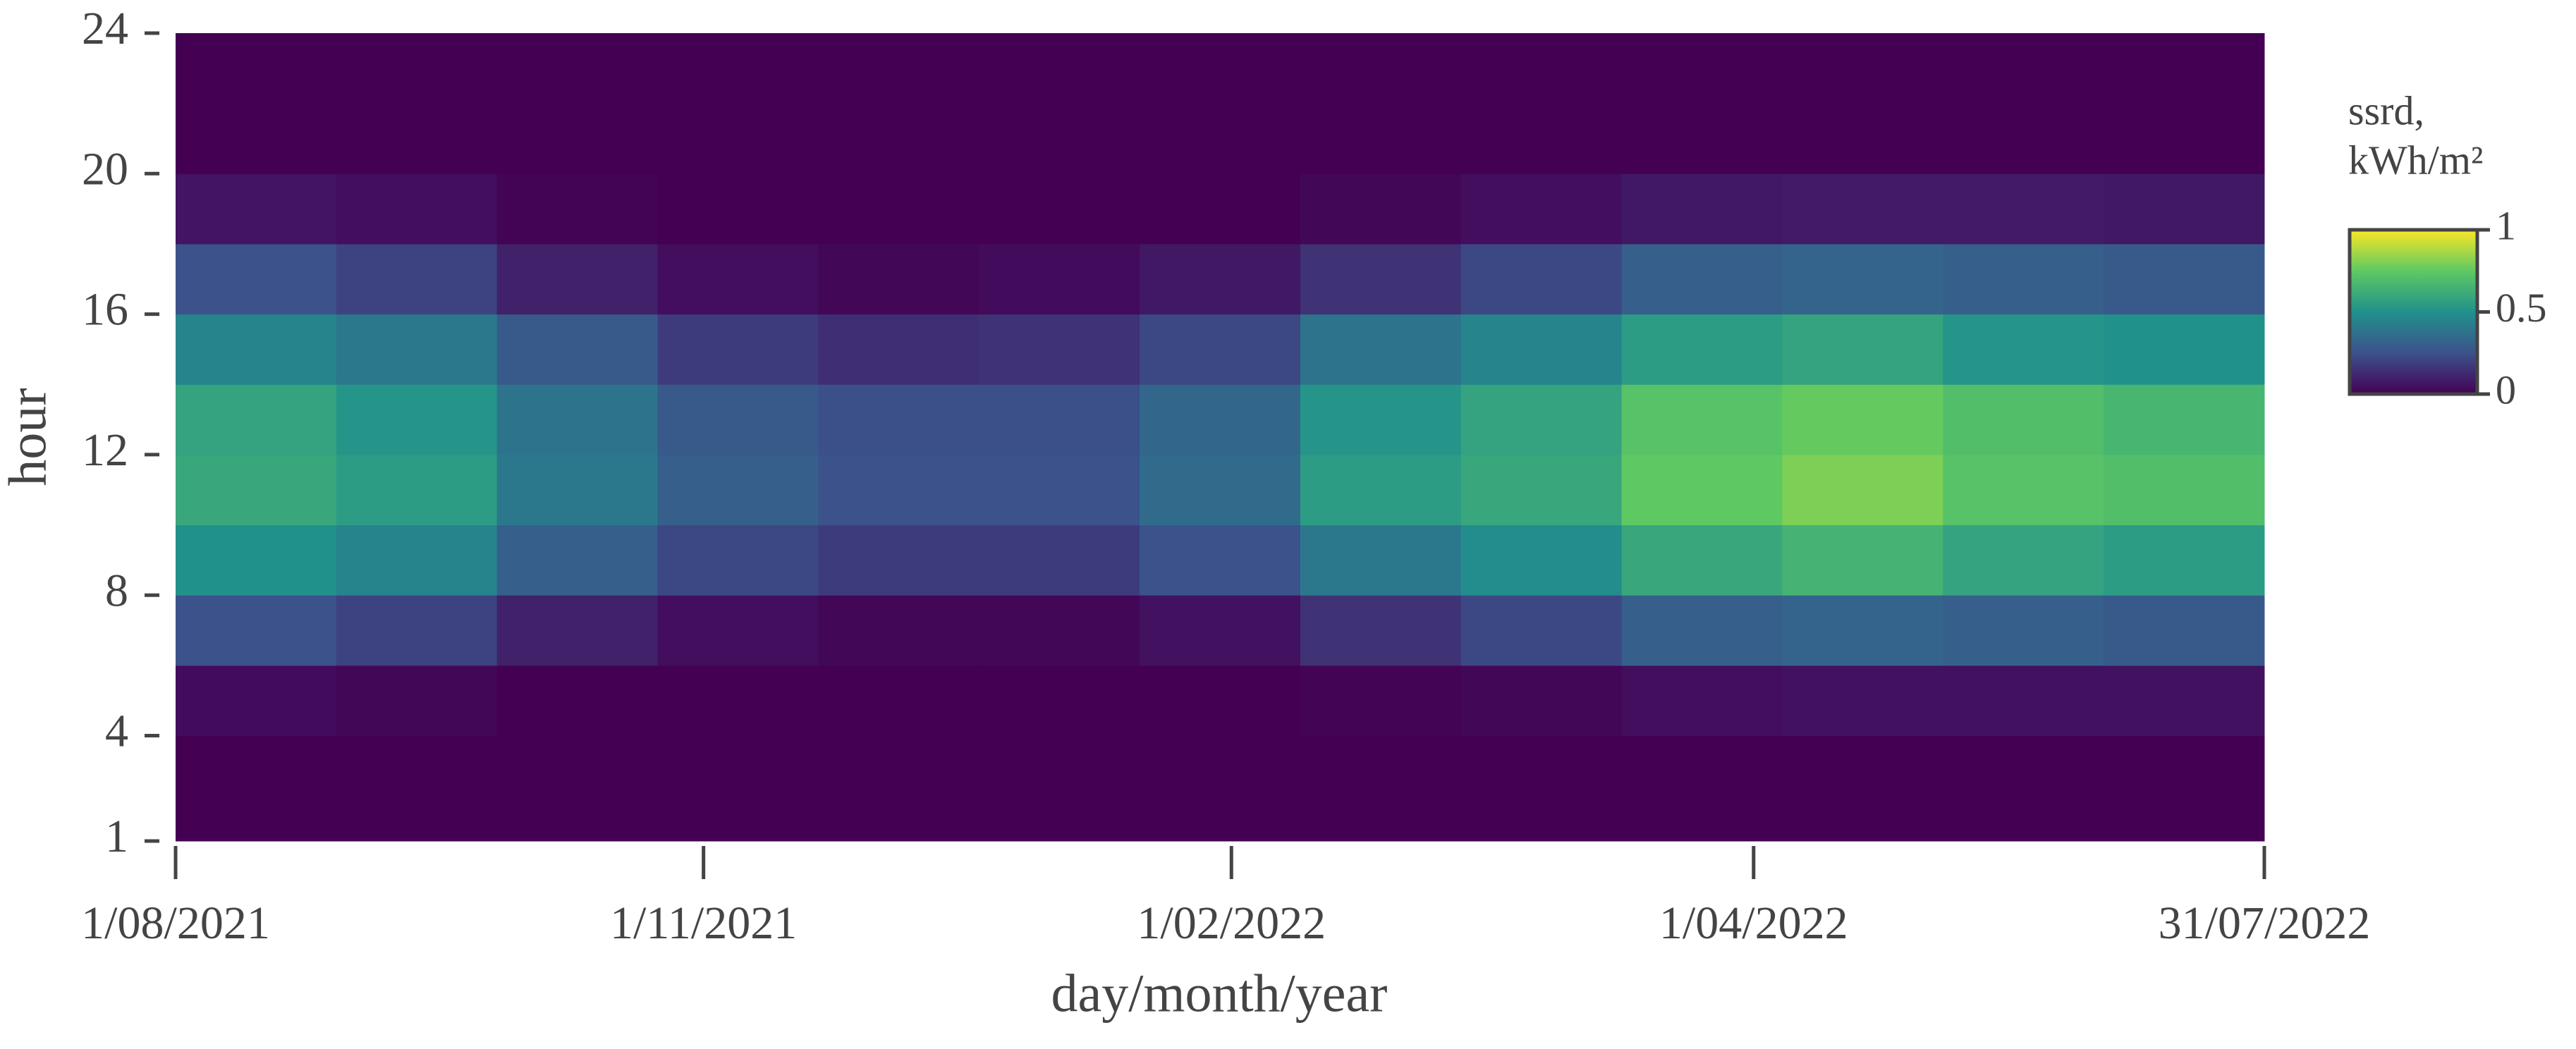  I want to click on y-tick-label: 20, so click(105, 169).